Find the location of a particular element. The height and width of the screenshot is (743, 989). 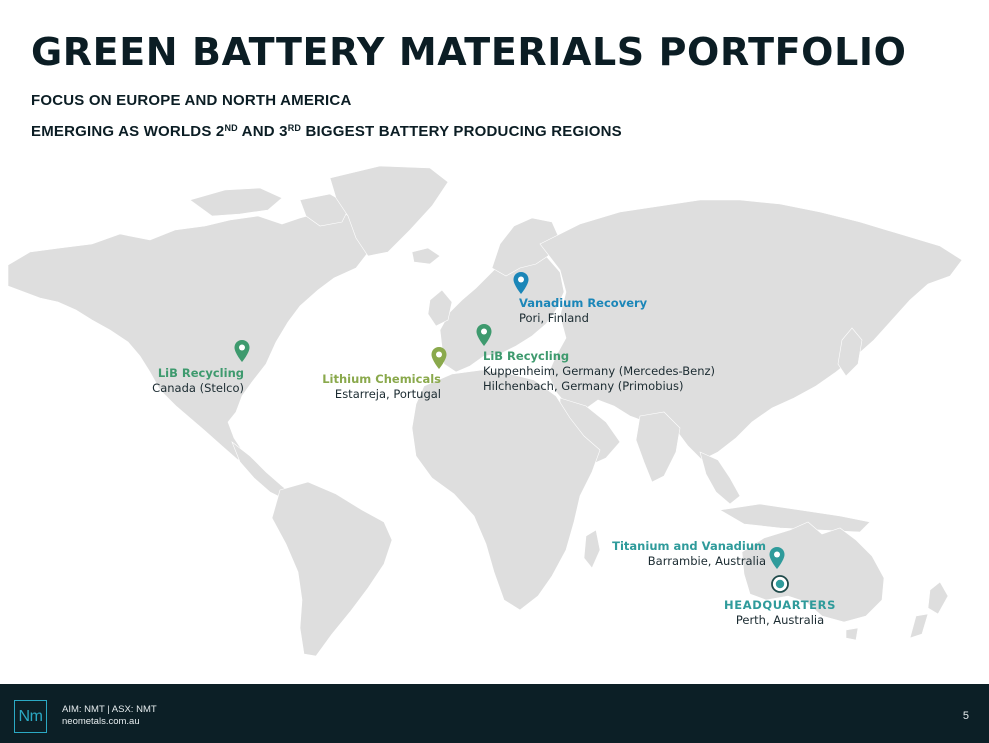

location-label: Titanium and Vanadium is located at coordinates (689, 546).